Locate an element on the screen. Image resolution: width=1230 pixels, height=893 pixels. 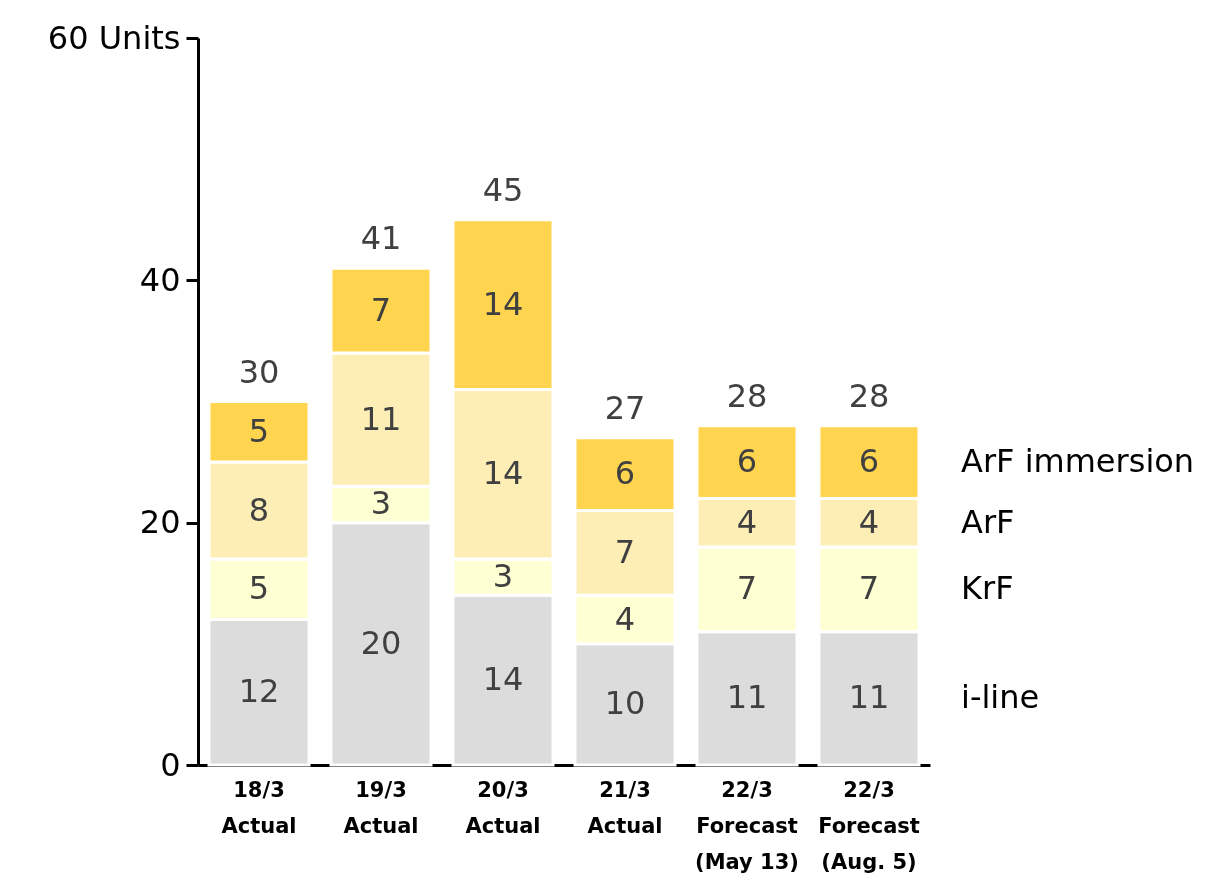
x-tick-label: 18/3 Actual is located at coordinates (259, 807).